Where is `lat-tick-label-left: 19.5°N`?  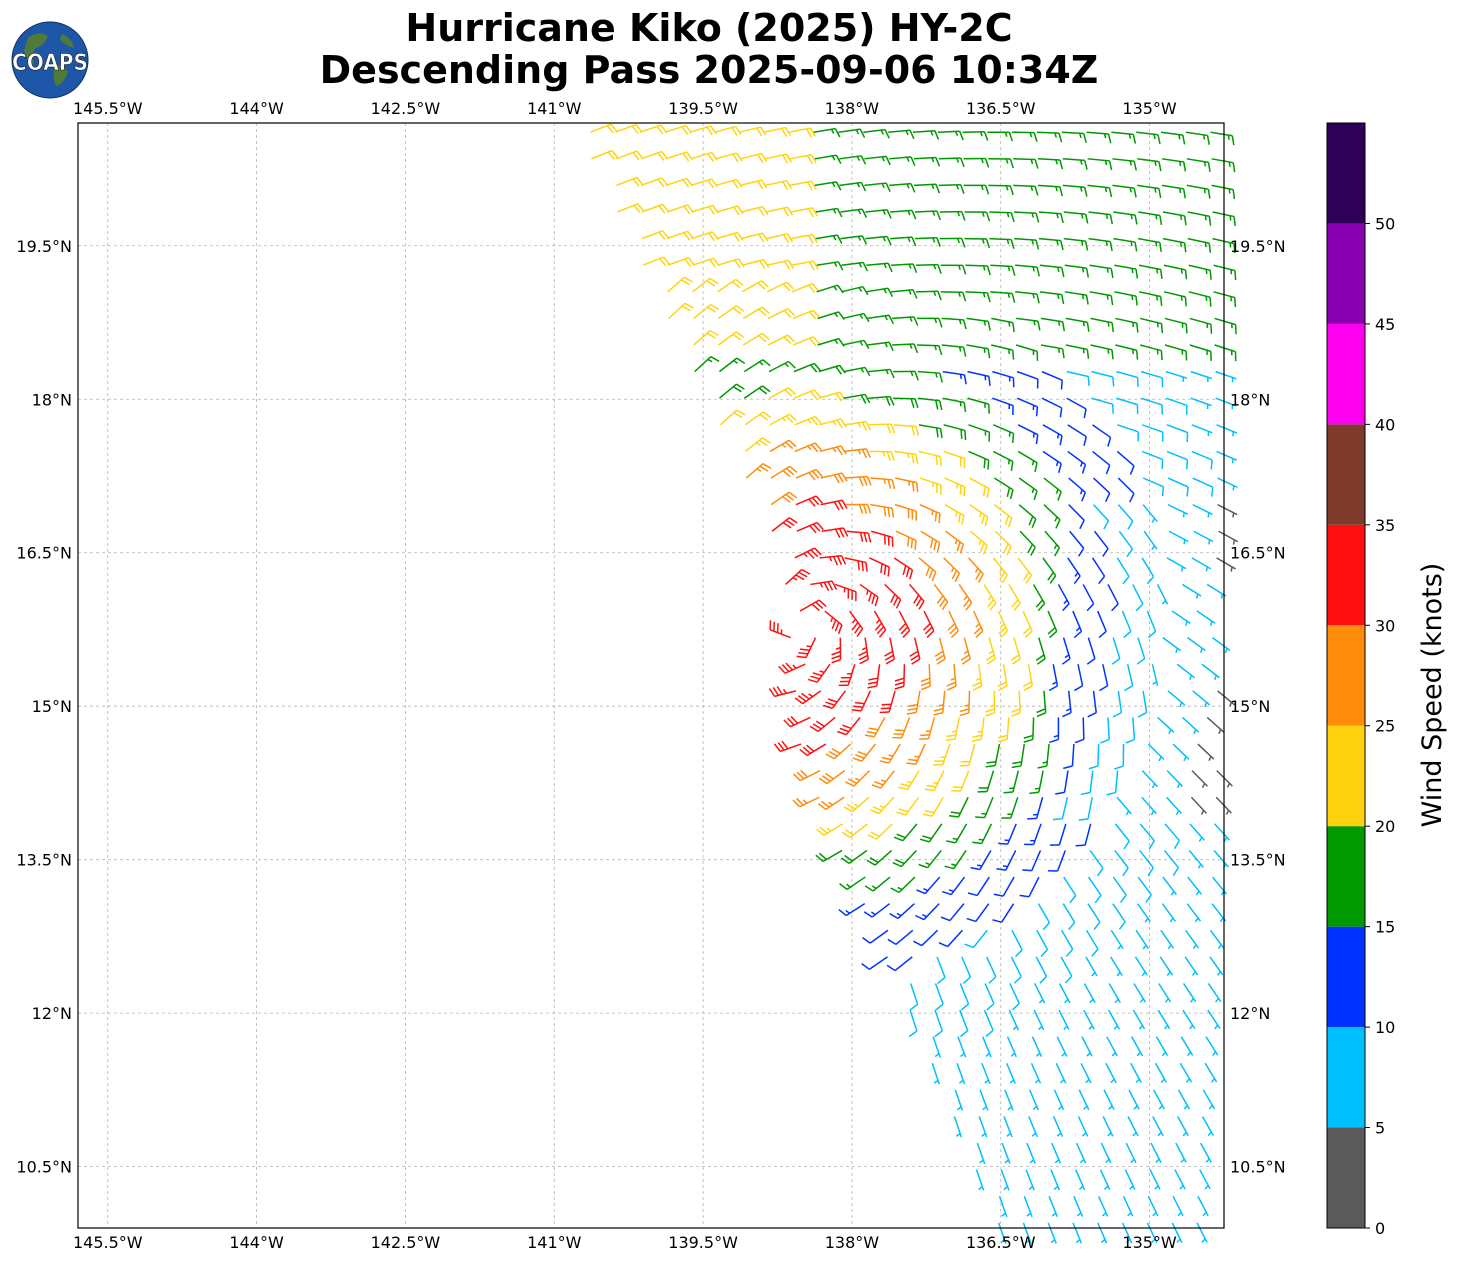
lat-tick-label-left: 19.5°N is located at coordinates (44, 246).